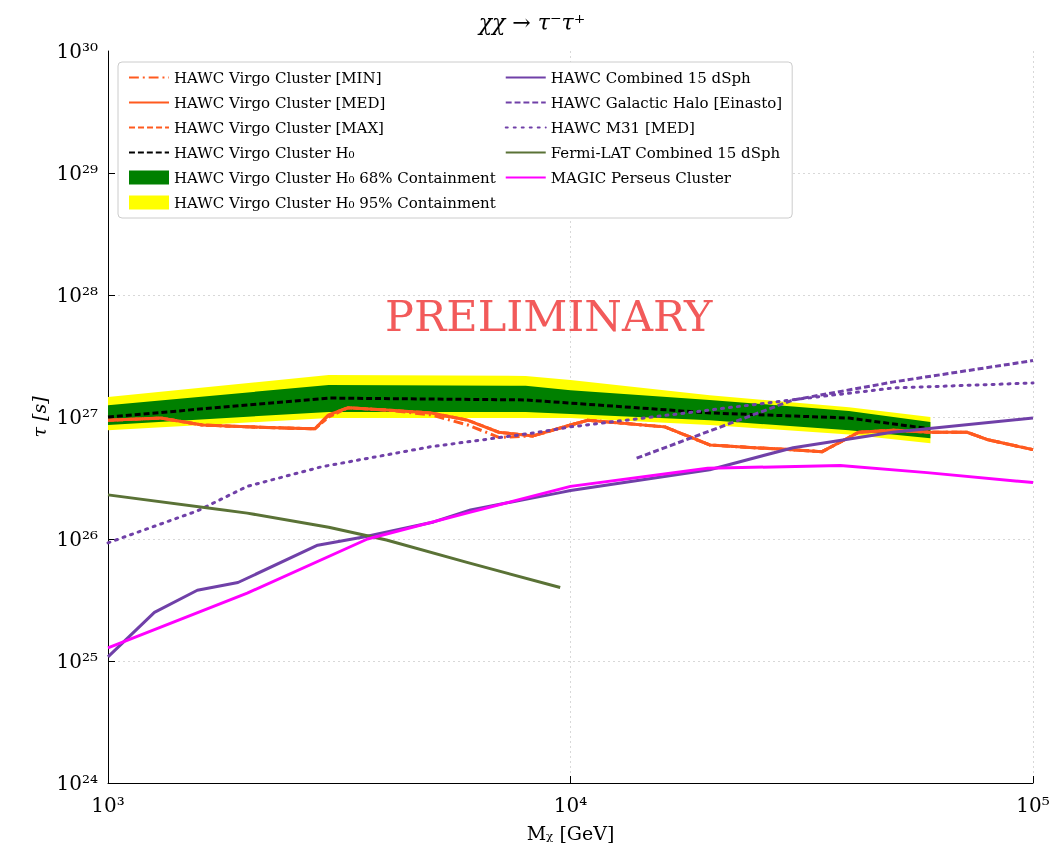  I want to click on y-tick-label: 10²⁸, so click(77, 295).